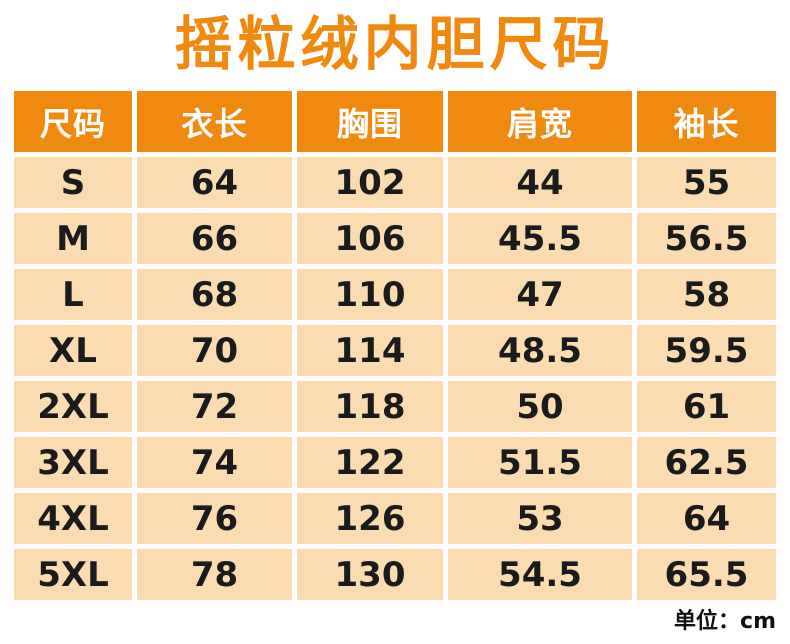 The image size is (790, 644). I want to click on table-cell: 45.5, so click(540, 238).